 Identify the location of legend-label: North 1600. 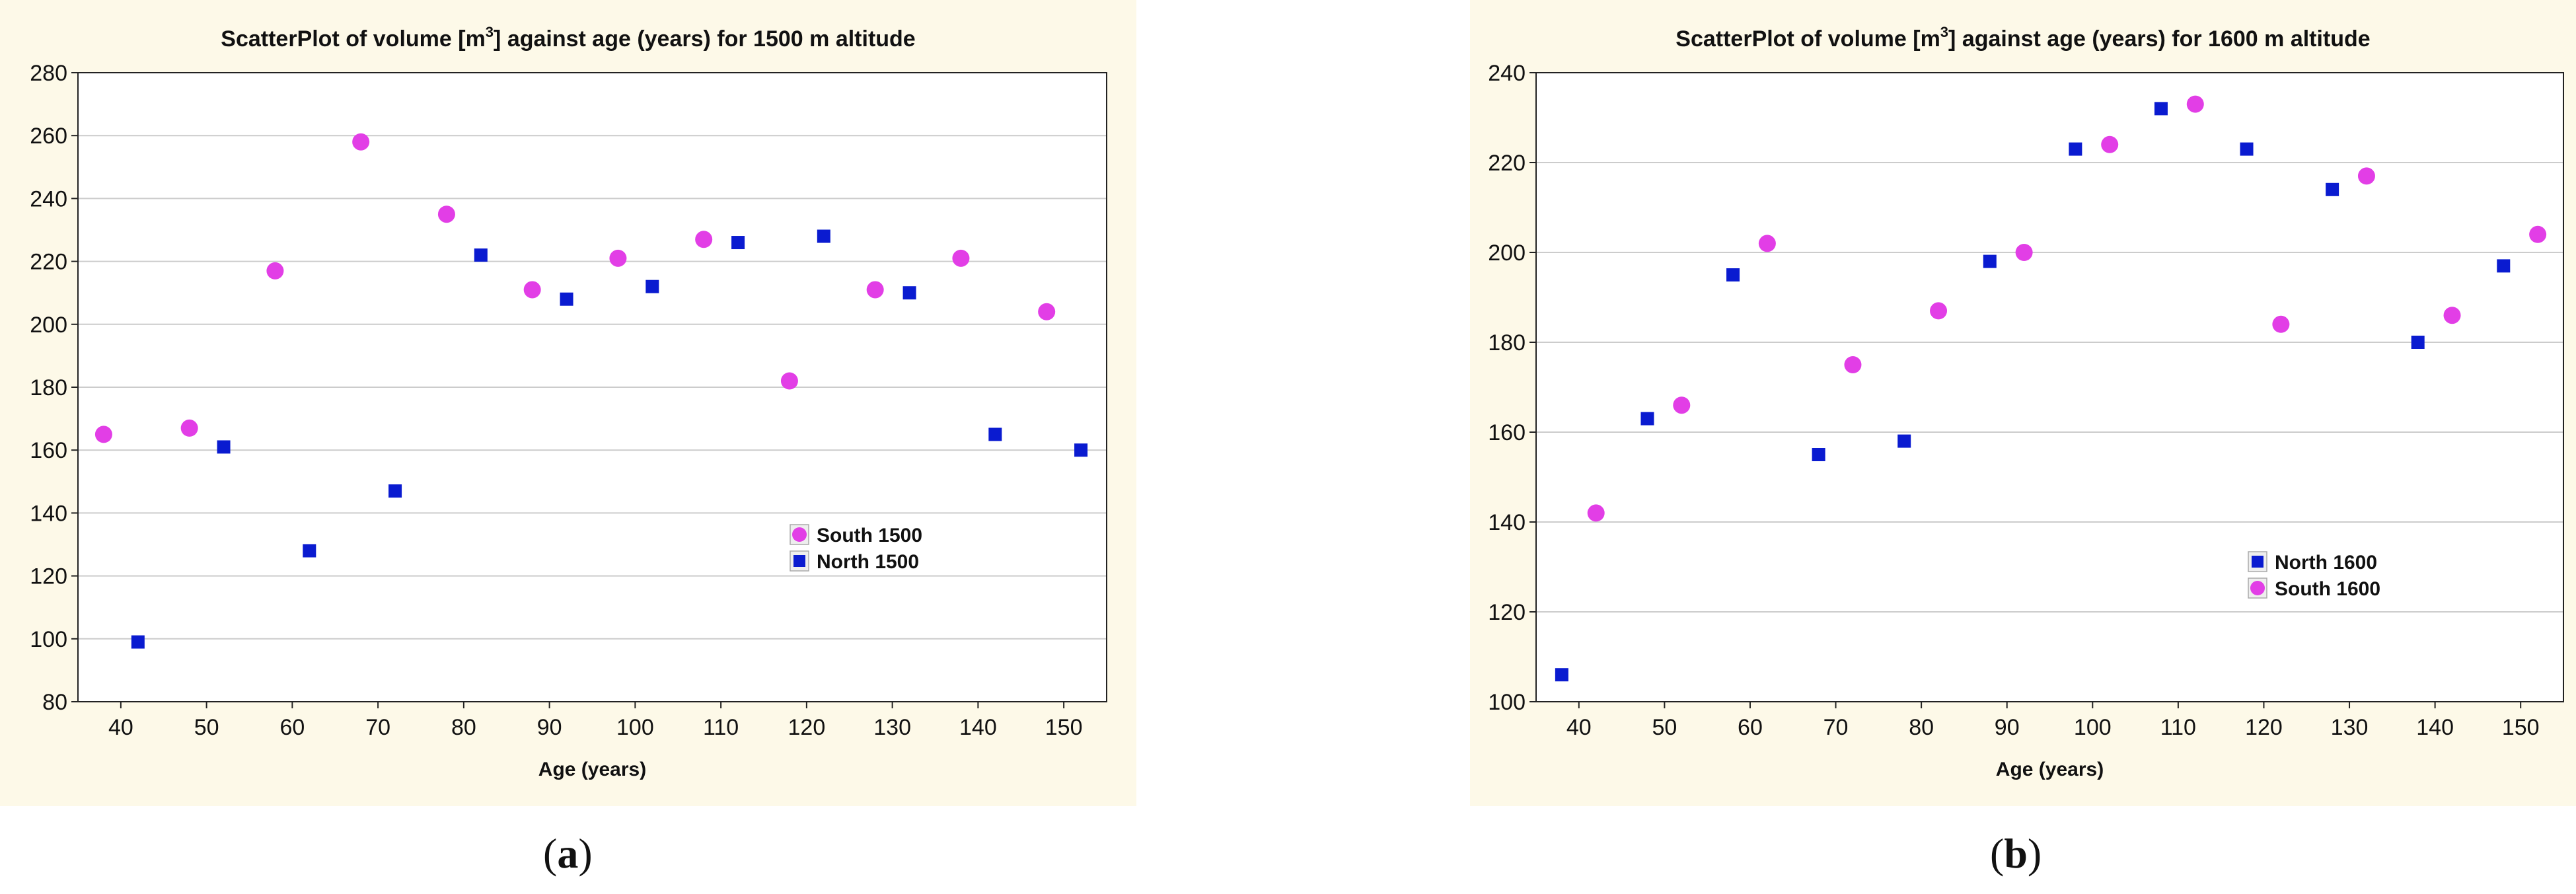
(2326, 563).